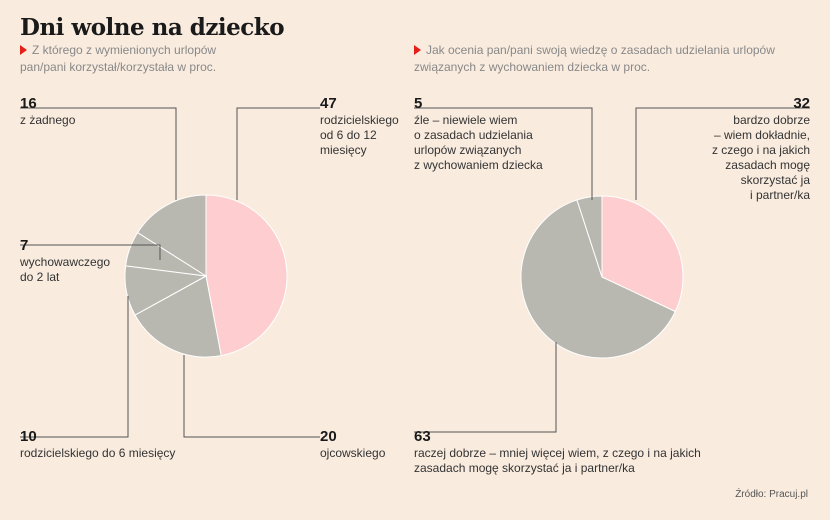 This screenshot has height=520, width=830. Describe the element at coordinates (801, 103) in the screenshot. I see `label-knowledge-very-good-value: 32` at that location.